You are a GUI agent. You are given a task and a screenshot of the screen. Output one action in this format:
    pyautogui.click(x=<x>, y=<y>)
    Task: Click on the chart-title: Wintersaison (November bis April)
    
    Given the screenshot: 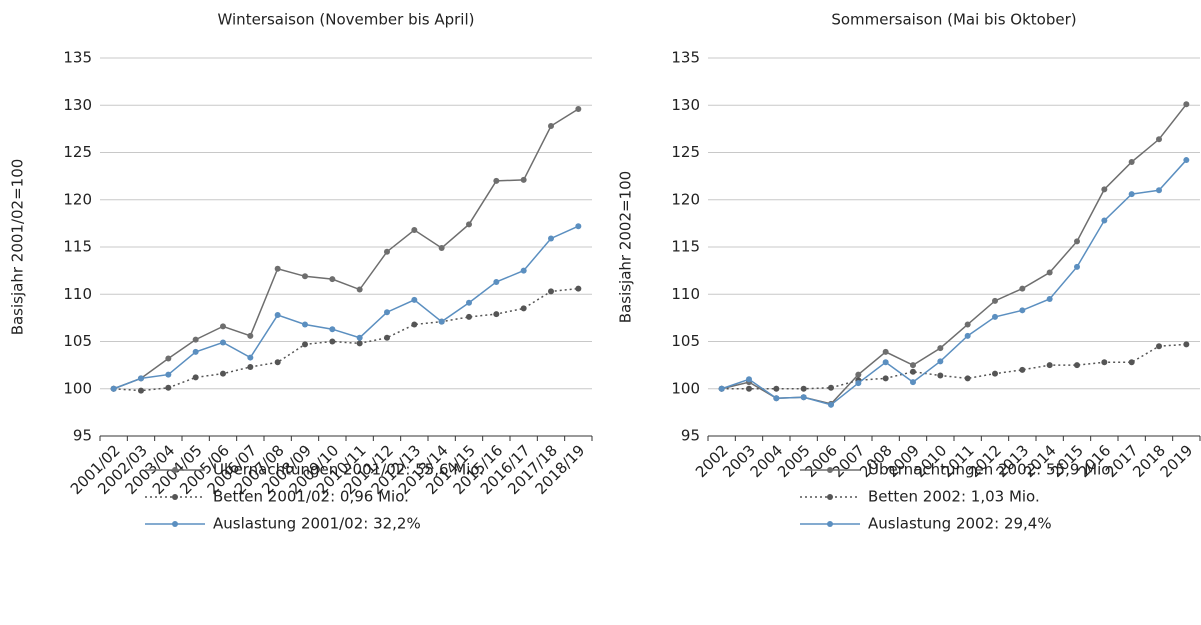 What is the action you would take?
    pyautogui.click(x=346, y=20)
    